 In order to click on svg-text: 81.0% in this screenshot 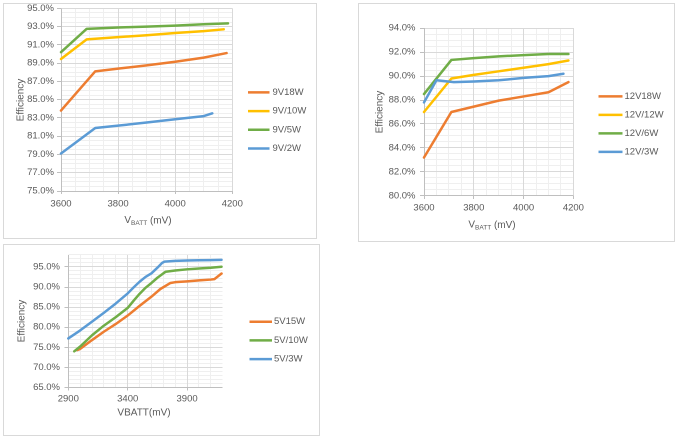, I will do `click(40, 136)`.